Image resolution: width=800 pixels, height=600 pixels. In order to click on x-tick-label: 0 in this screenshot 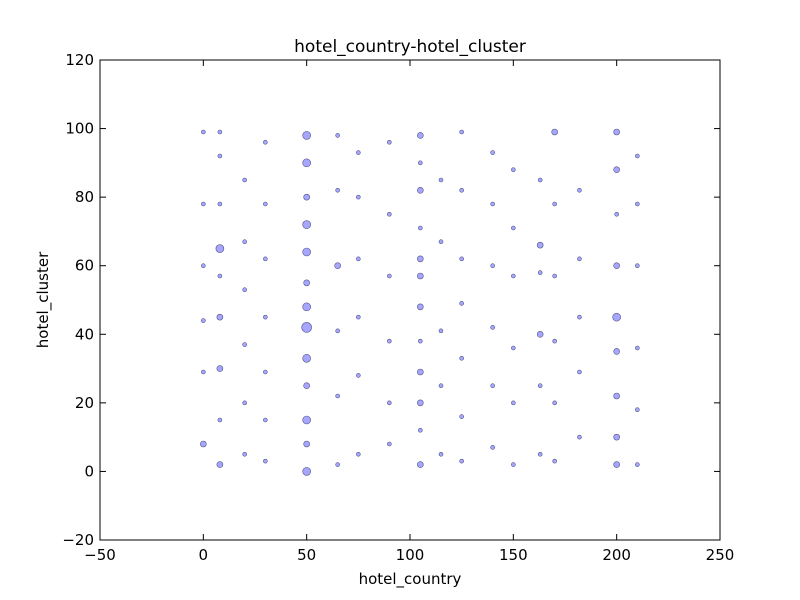, I will do `click(204, 555)`.